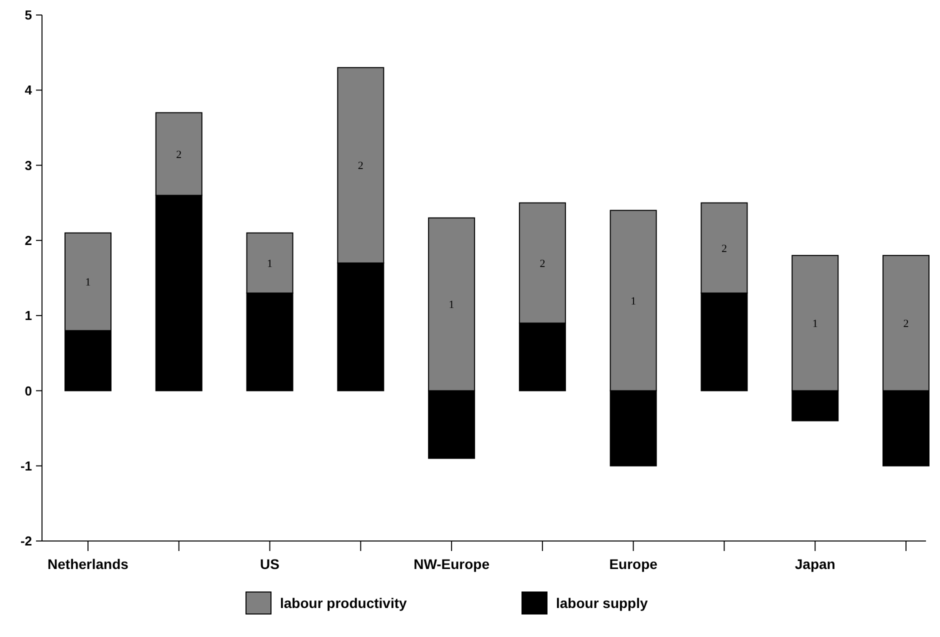 This screenshot has height=637, width=940. I want to click on x-tick-label: Japan, so click(815, 564).